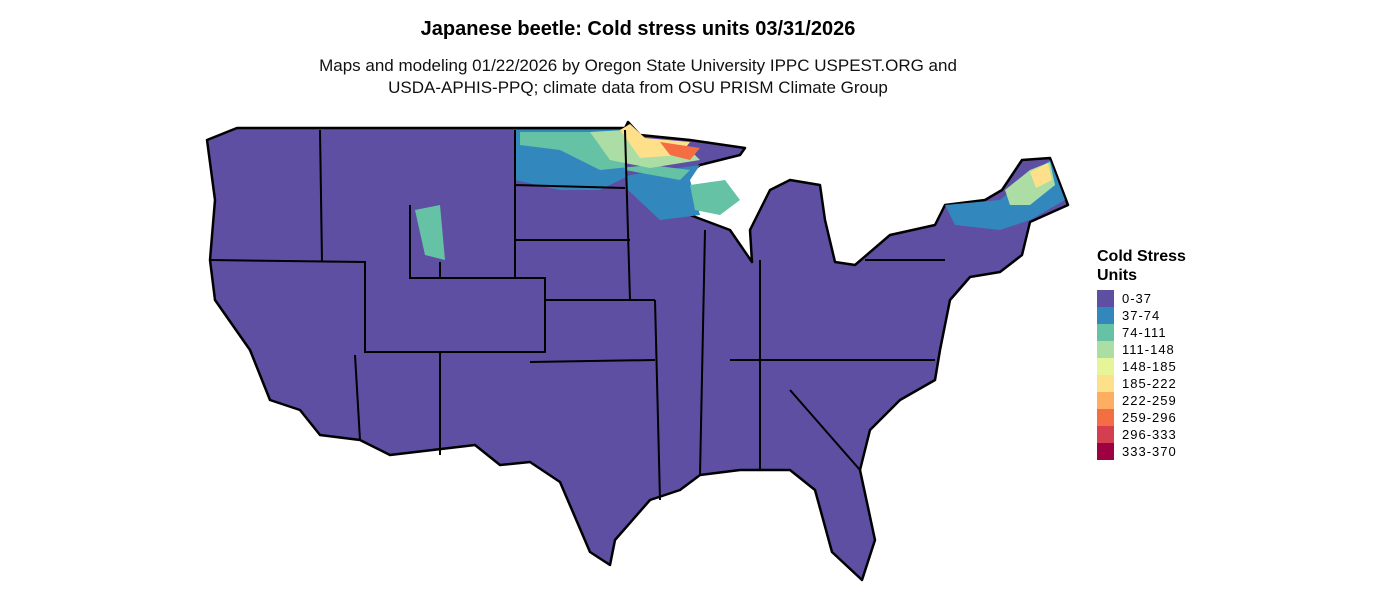 The height and width of the screenshot is (594, 1400). Describe the element at coordinates (1149, 434) in the screenshot. I see `legend-label: 296-333` at that location.